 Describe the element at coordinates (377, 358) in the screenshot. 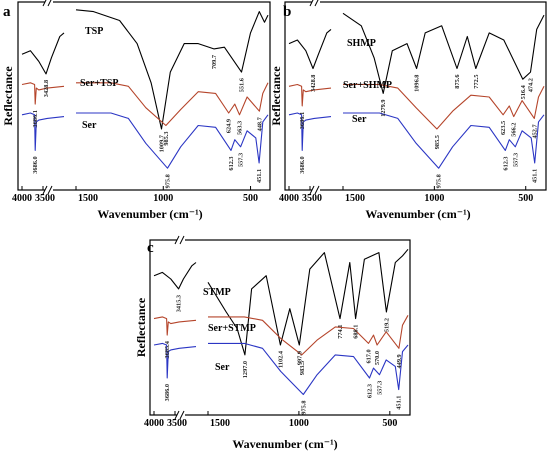

I see `peak-label: 570.0` at that location.